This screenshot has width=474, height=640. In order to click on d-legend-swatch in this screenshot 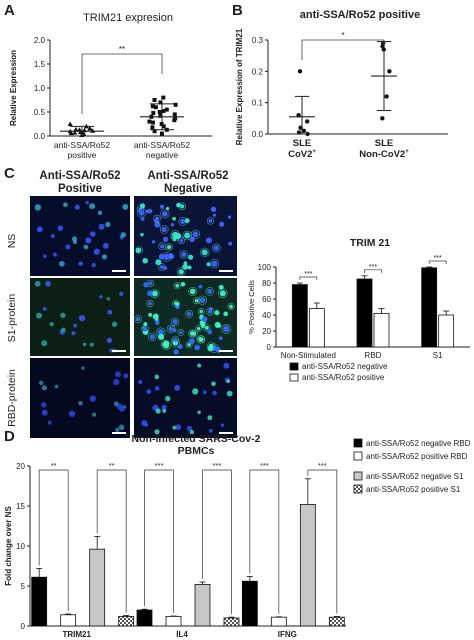, I will do `click(358, 489)`.